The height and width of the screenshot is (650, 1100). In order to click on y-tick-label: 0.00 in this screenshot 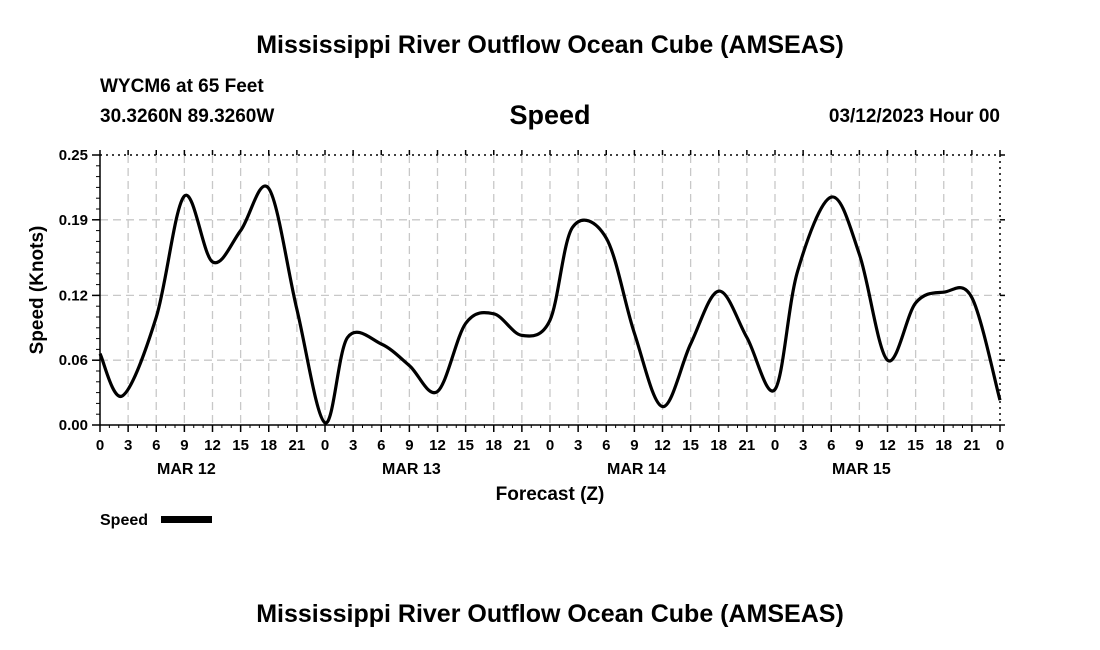, I will do `click(73, 425)`.